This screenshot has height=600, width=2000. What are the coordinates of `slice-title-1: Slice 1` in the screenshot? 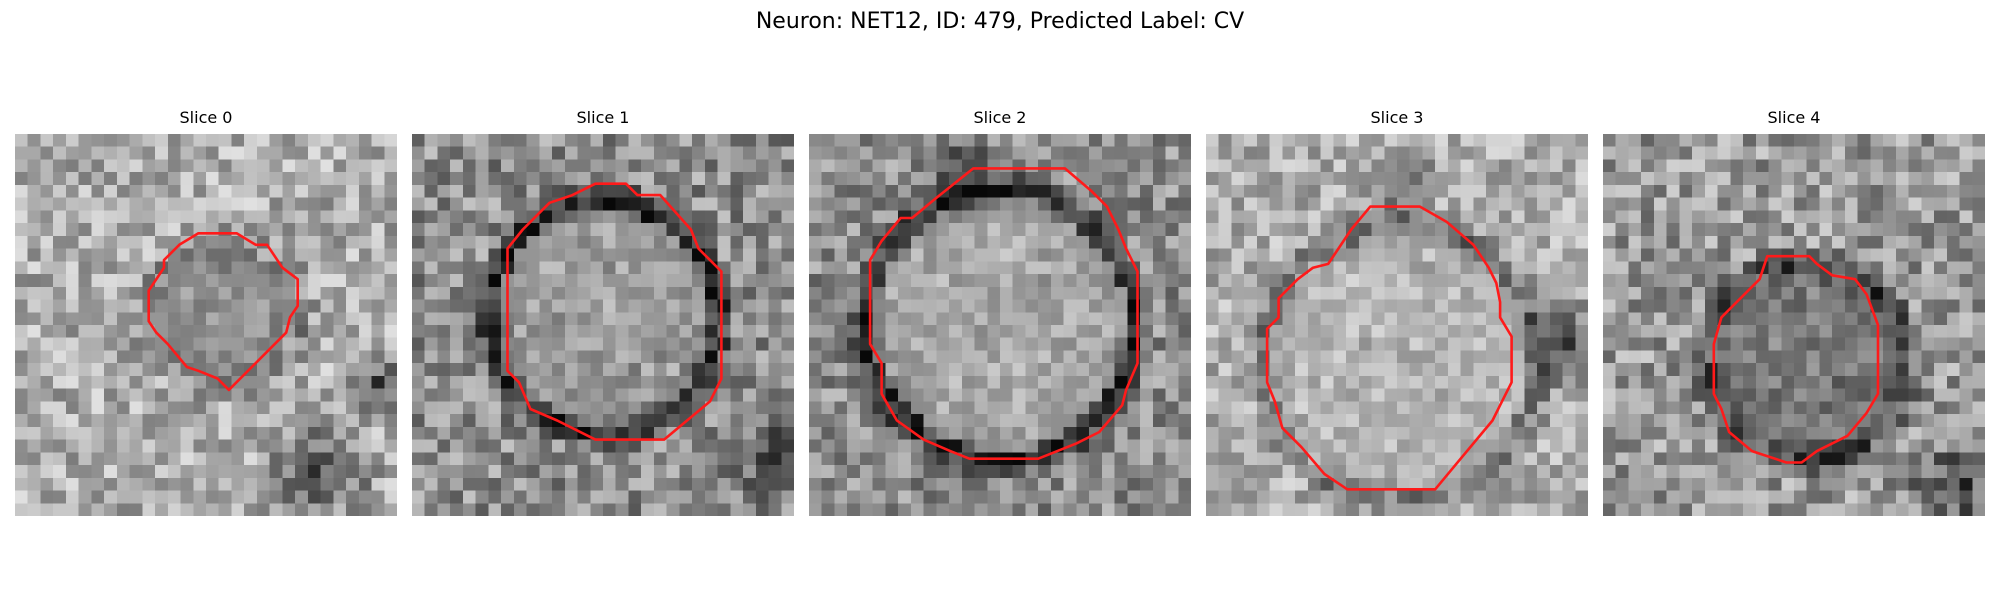 It's located at (603, 117).